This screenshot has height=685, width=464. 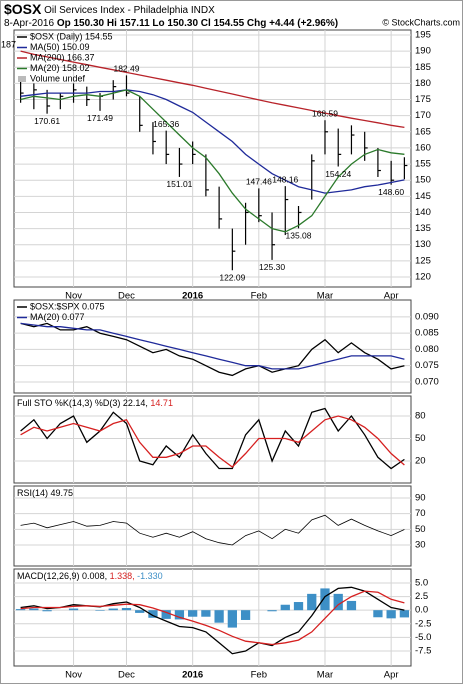 What do you see at coordinates (423, 131) in the screenshot?
I see `y-tick-label: 165` at bounding box center [423, 131].